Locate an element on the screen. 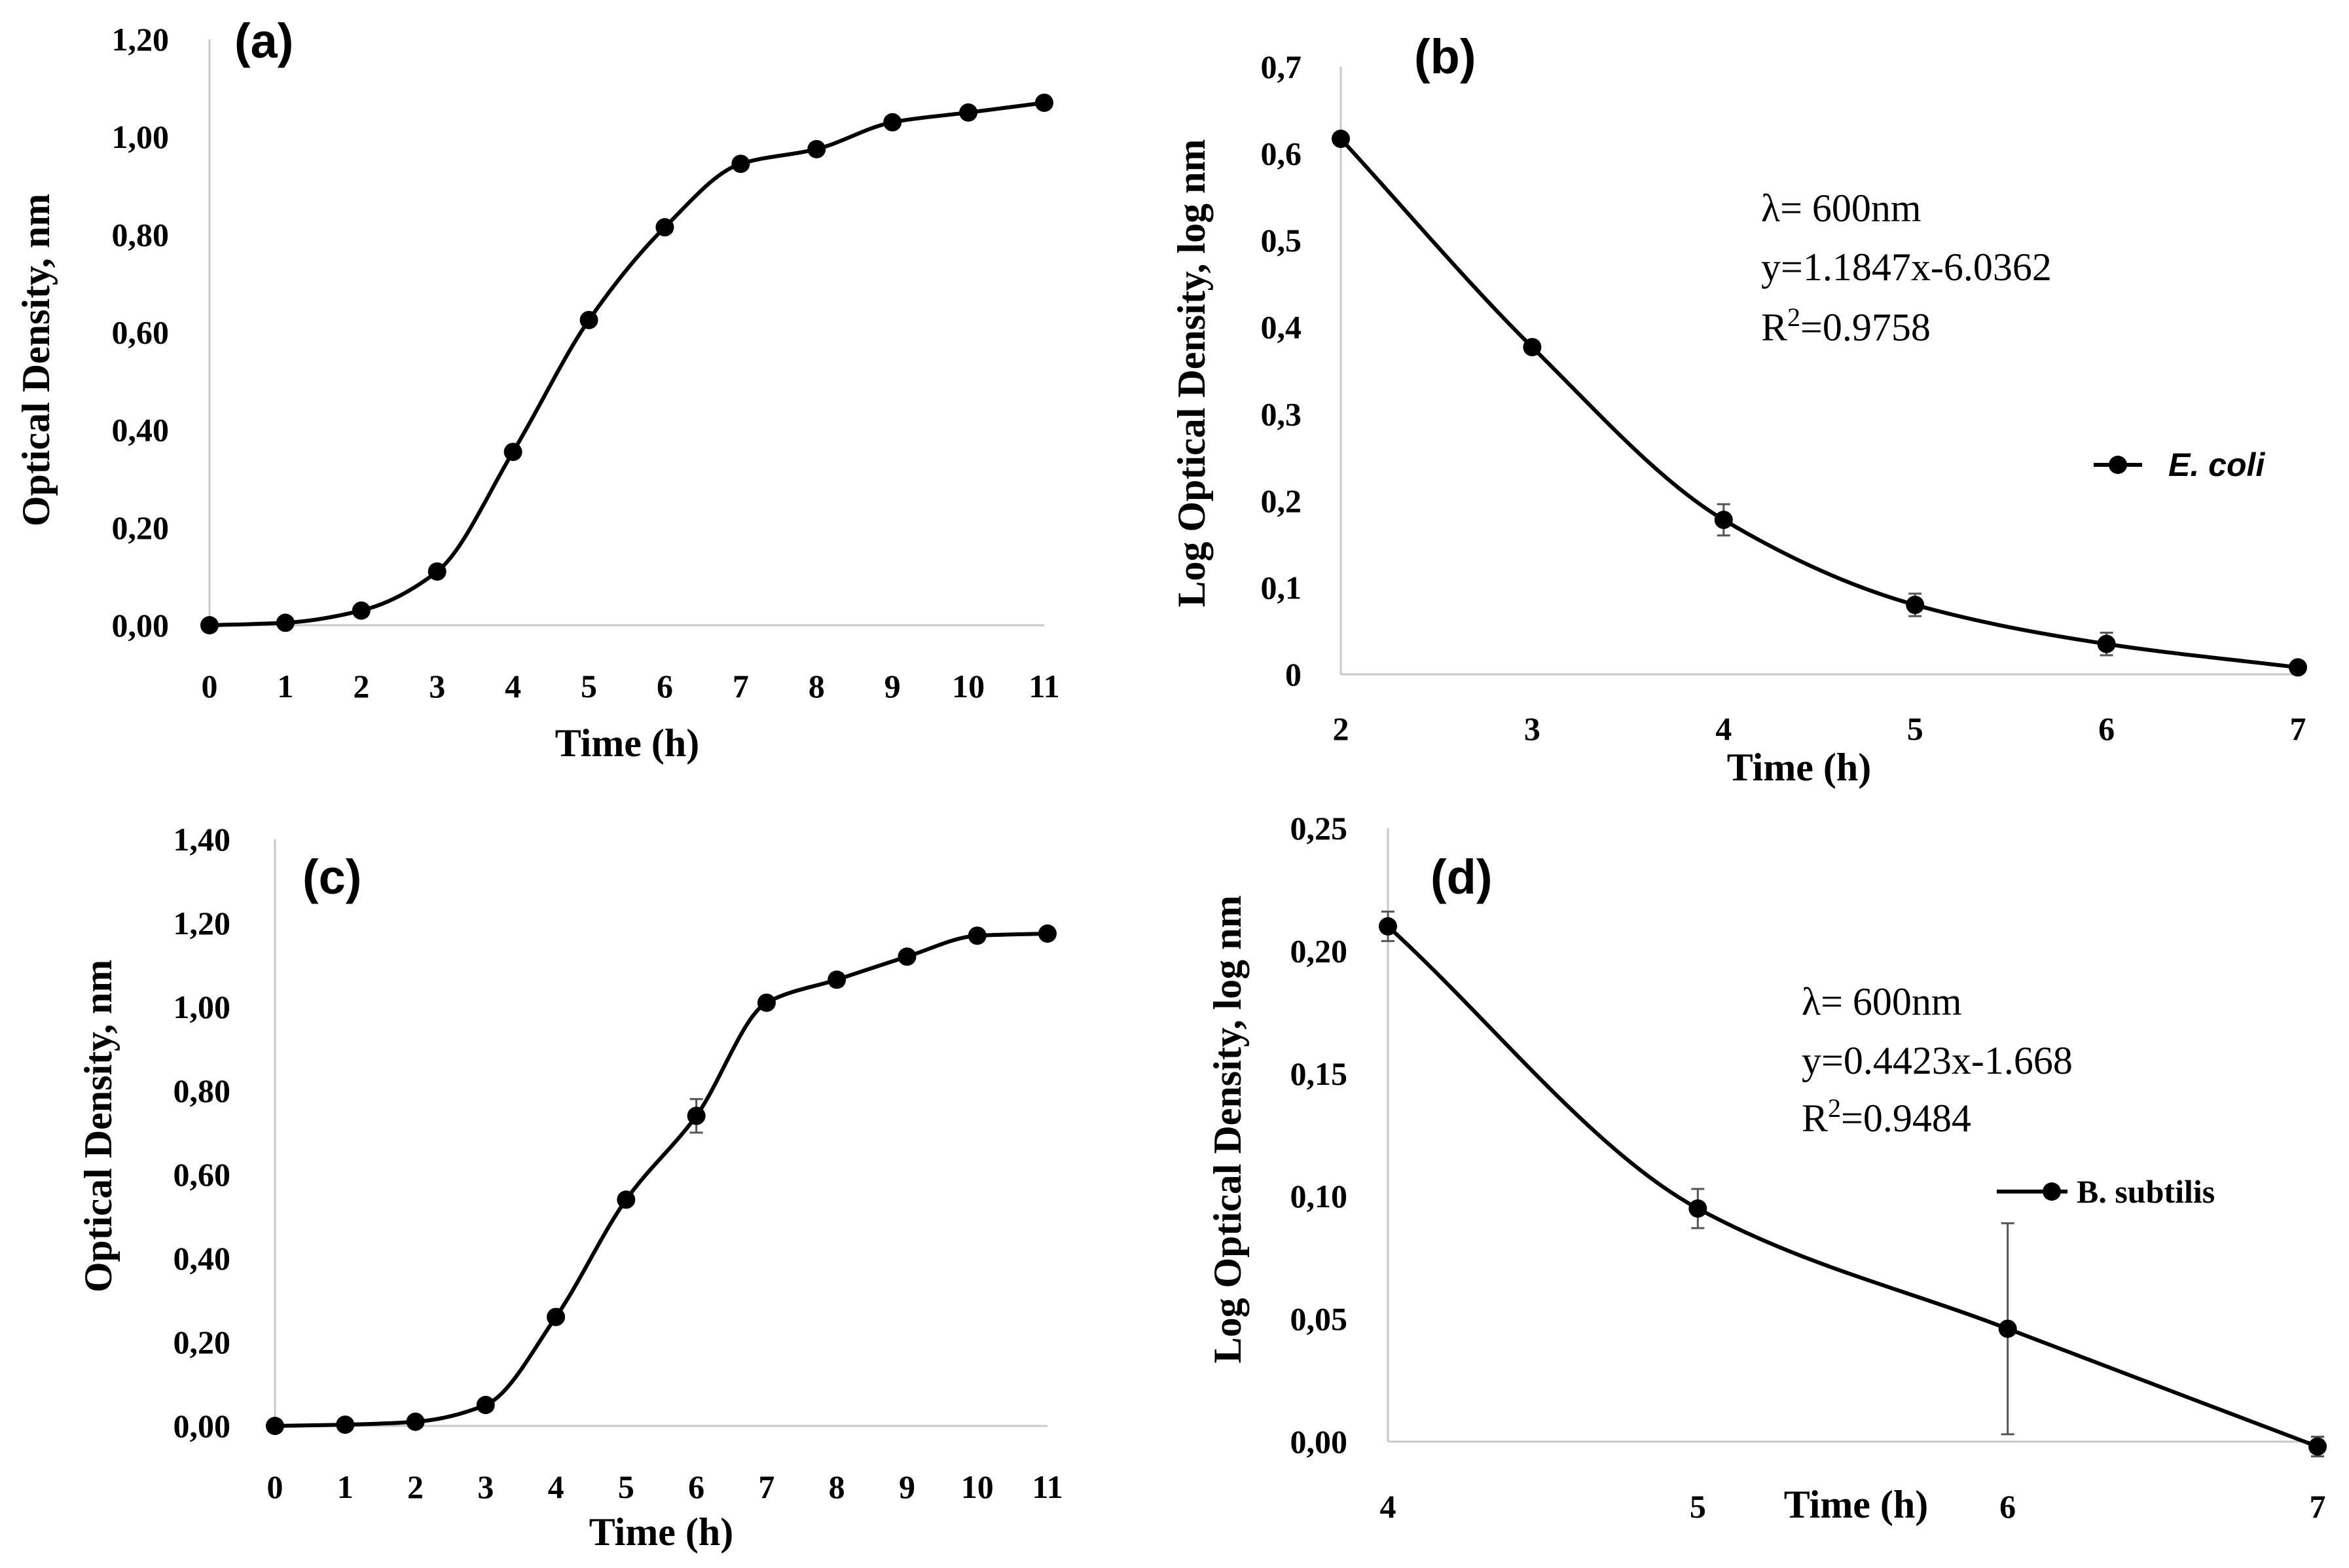  y-tick-label: 0,5 is located at coordinates (1281, 240).